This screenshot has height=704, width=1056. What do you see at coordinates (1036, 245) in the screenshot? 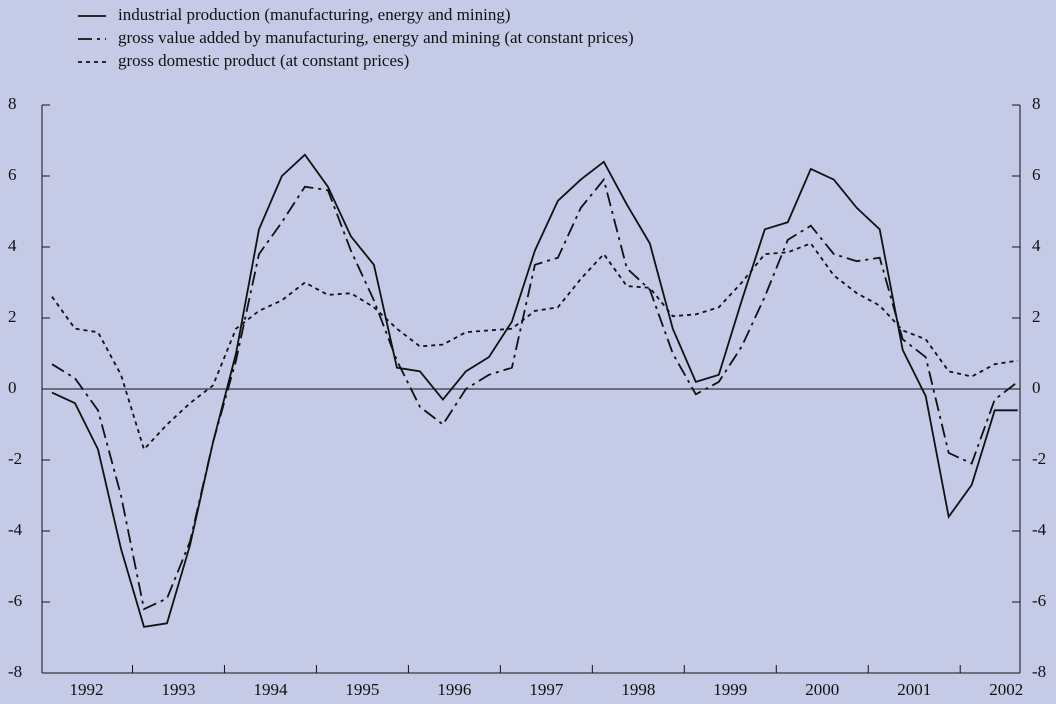
I see `y2-tick-label: 4` at bounding box center [1036, 245].